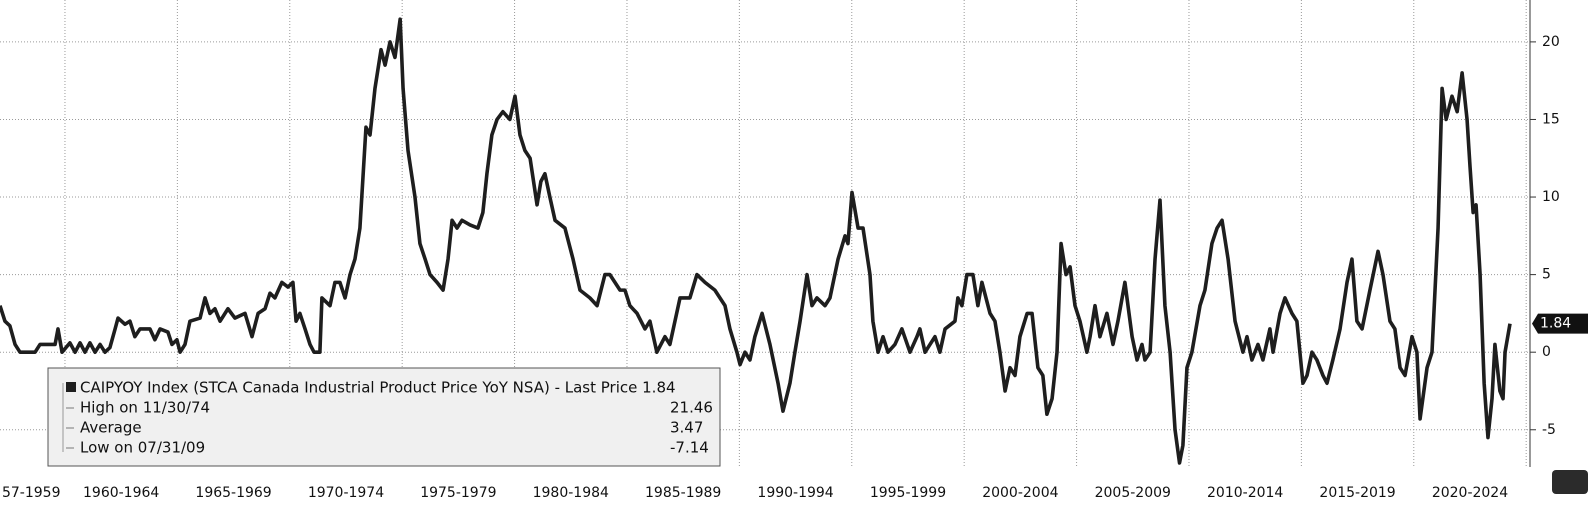 Image resolution: width=1588 pixels, height=507 pixels. Describe the element at coordinates (1555, 324) in the screenshot. I see `last-price-label: 1.84` at that location.